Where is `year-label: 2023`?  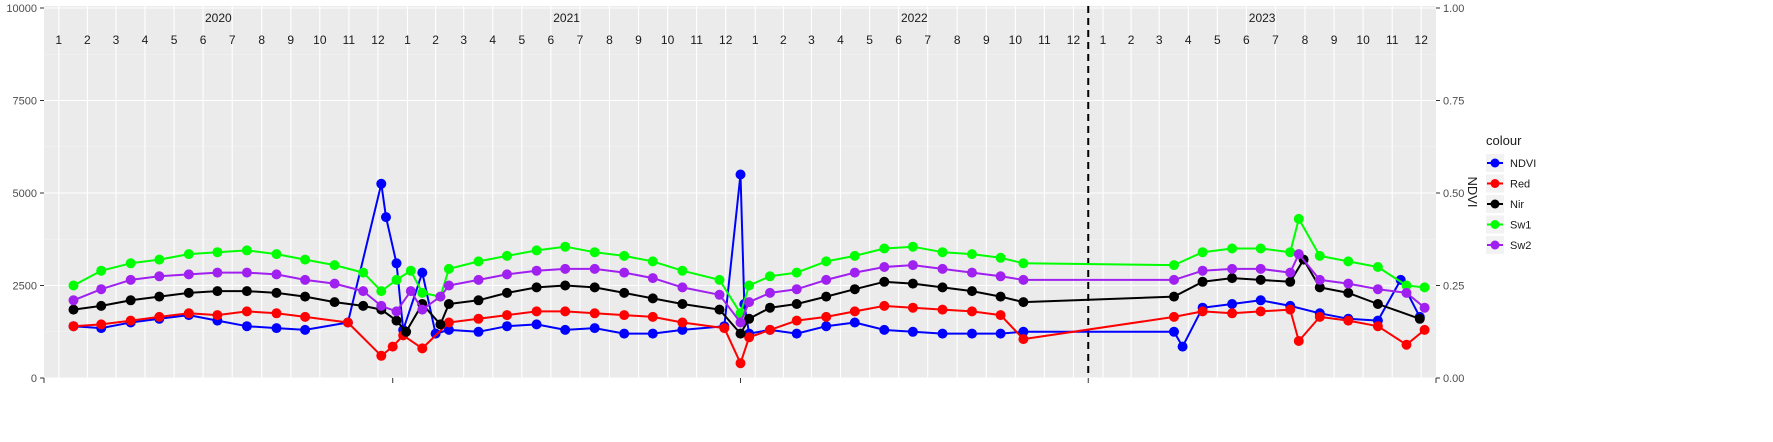 year-label: 2023 is located at coordinates (1262, 18).